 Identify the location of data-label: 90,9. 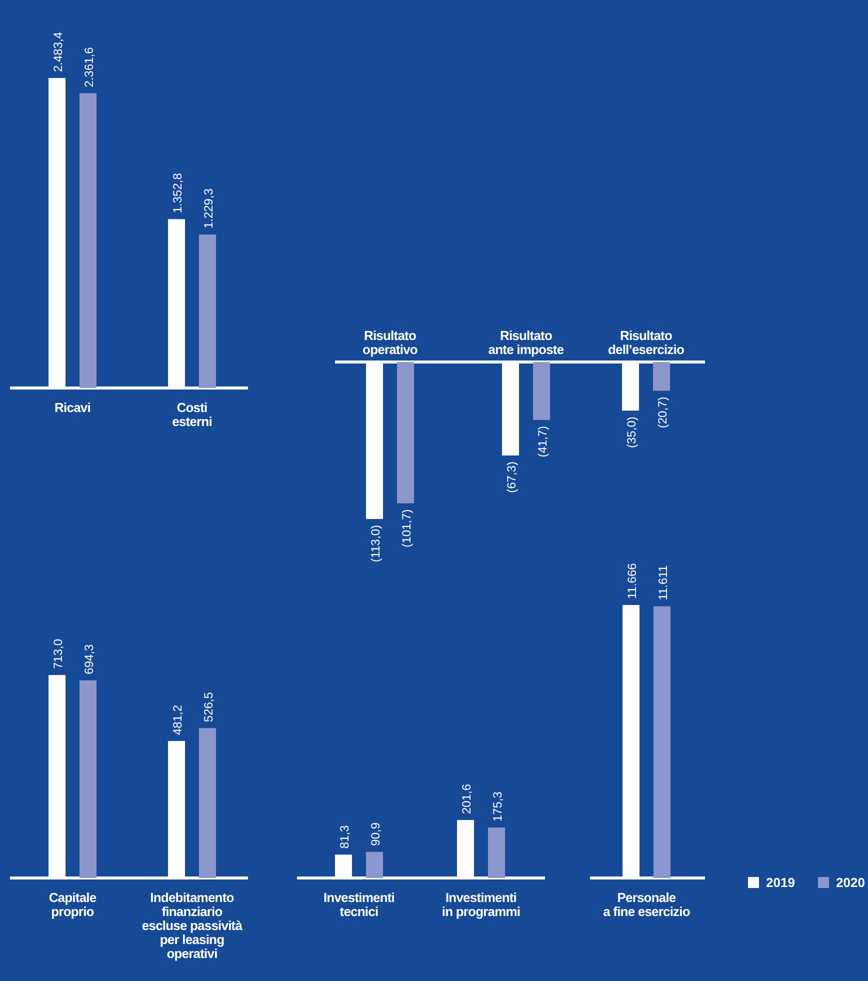
(375, 834).